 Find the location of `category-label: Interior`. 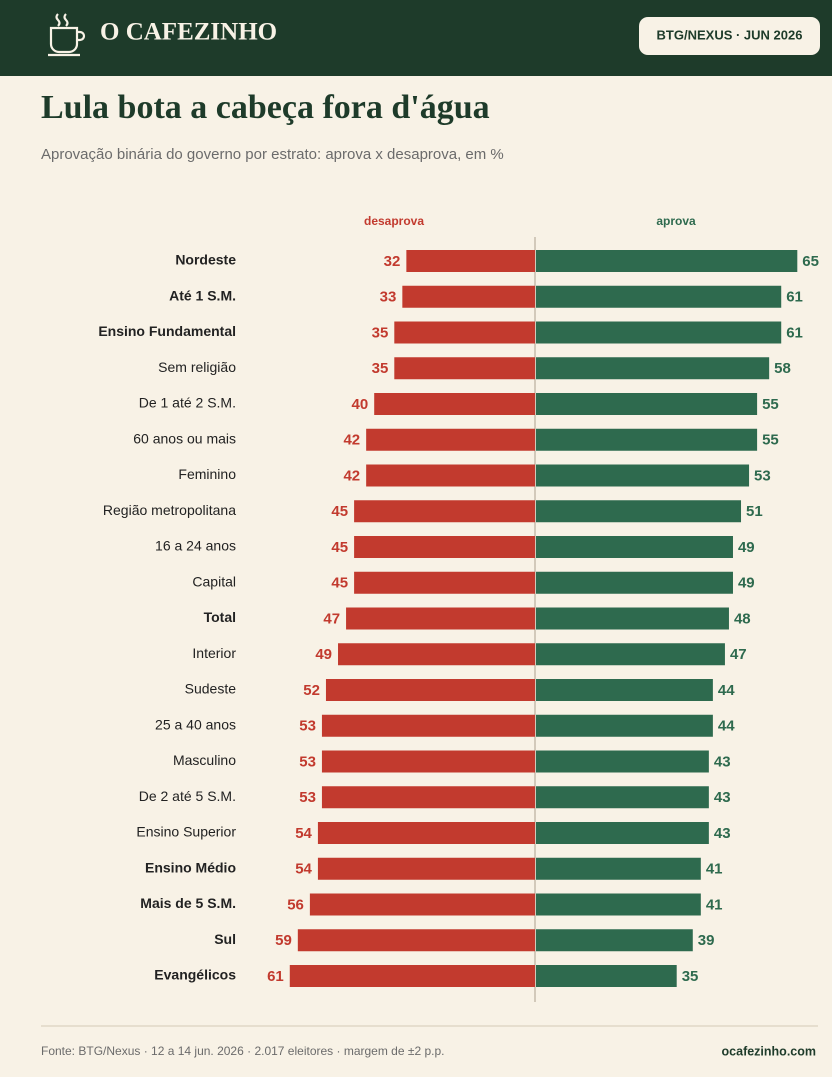

category-label: Interior is located at coordinates (214, 653).